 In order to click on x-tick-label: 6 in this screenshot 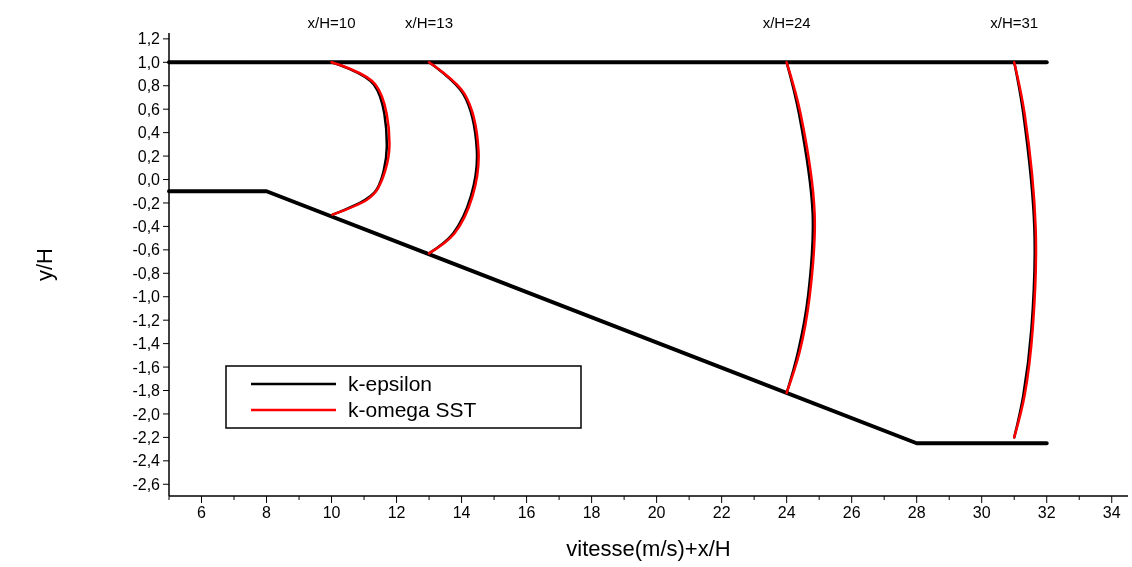, I will do `click(202, 512)`.